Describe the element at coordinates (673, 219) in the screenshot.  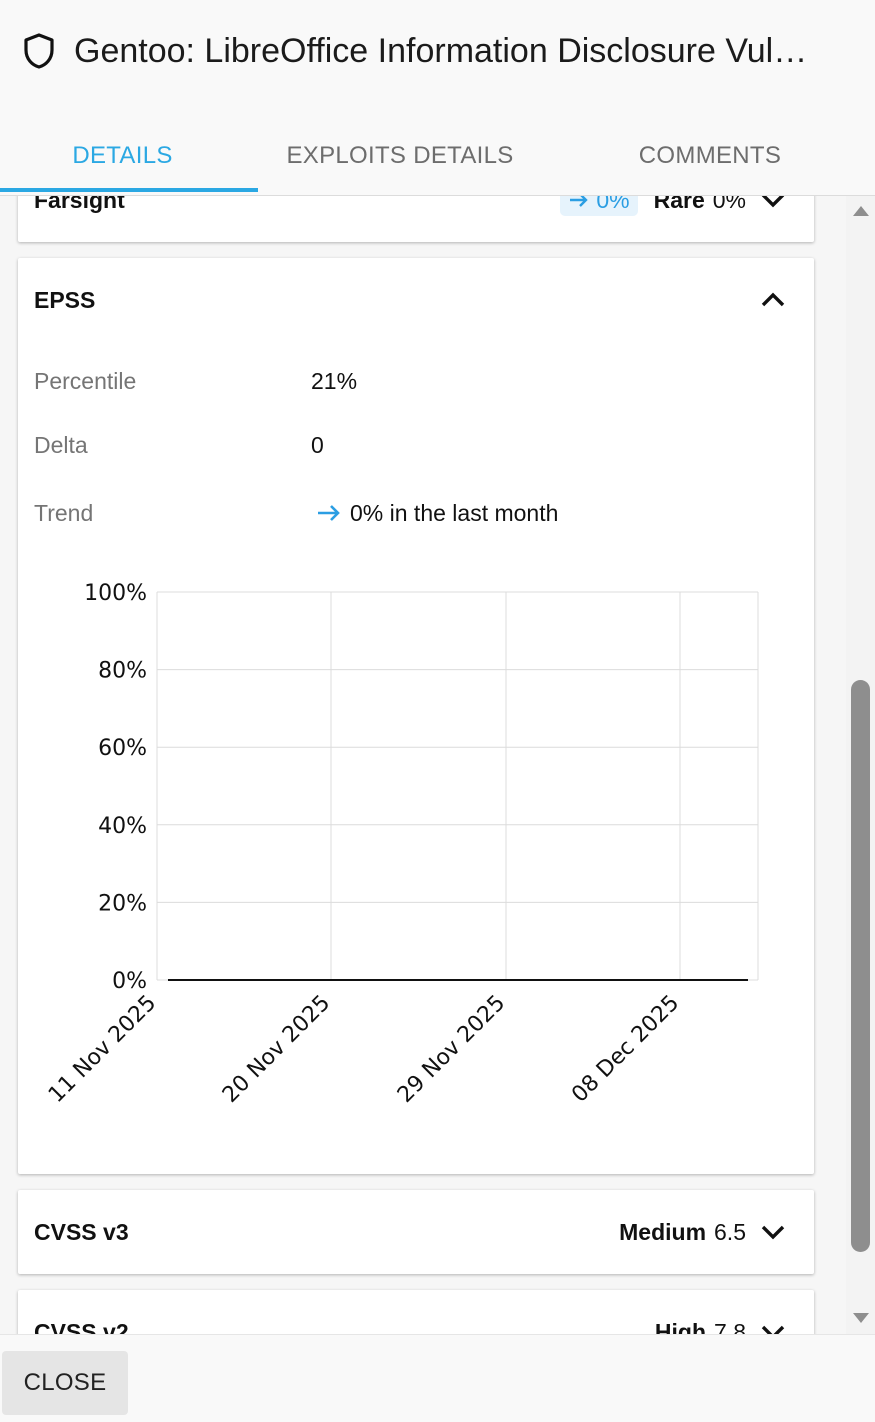
I see `farsight-summary: 0% Rare 0%` at that location.